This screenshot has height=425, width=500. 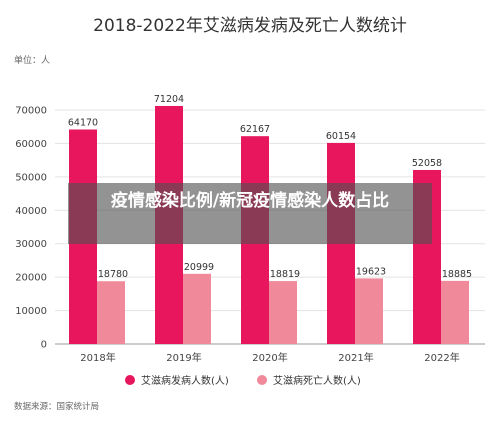 I want to click on x-tick-label: 2021年, so click(x=355, y=357).